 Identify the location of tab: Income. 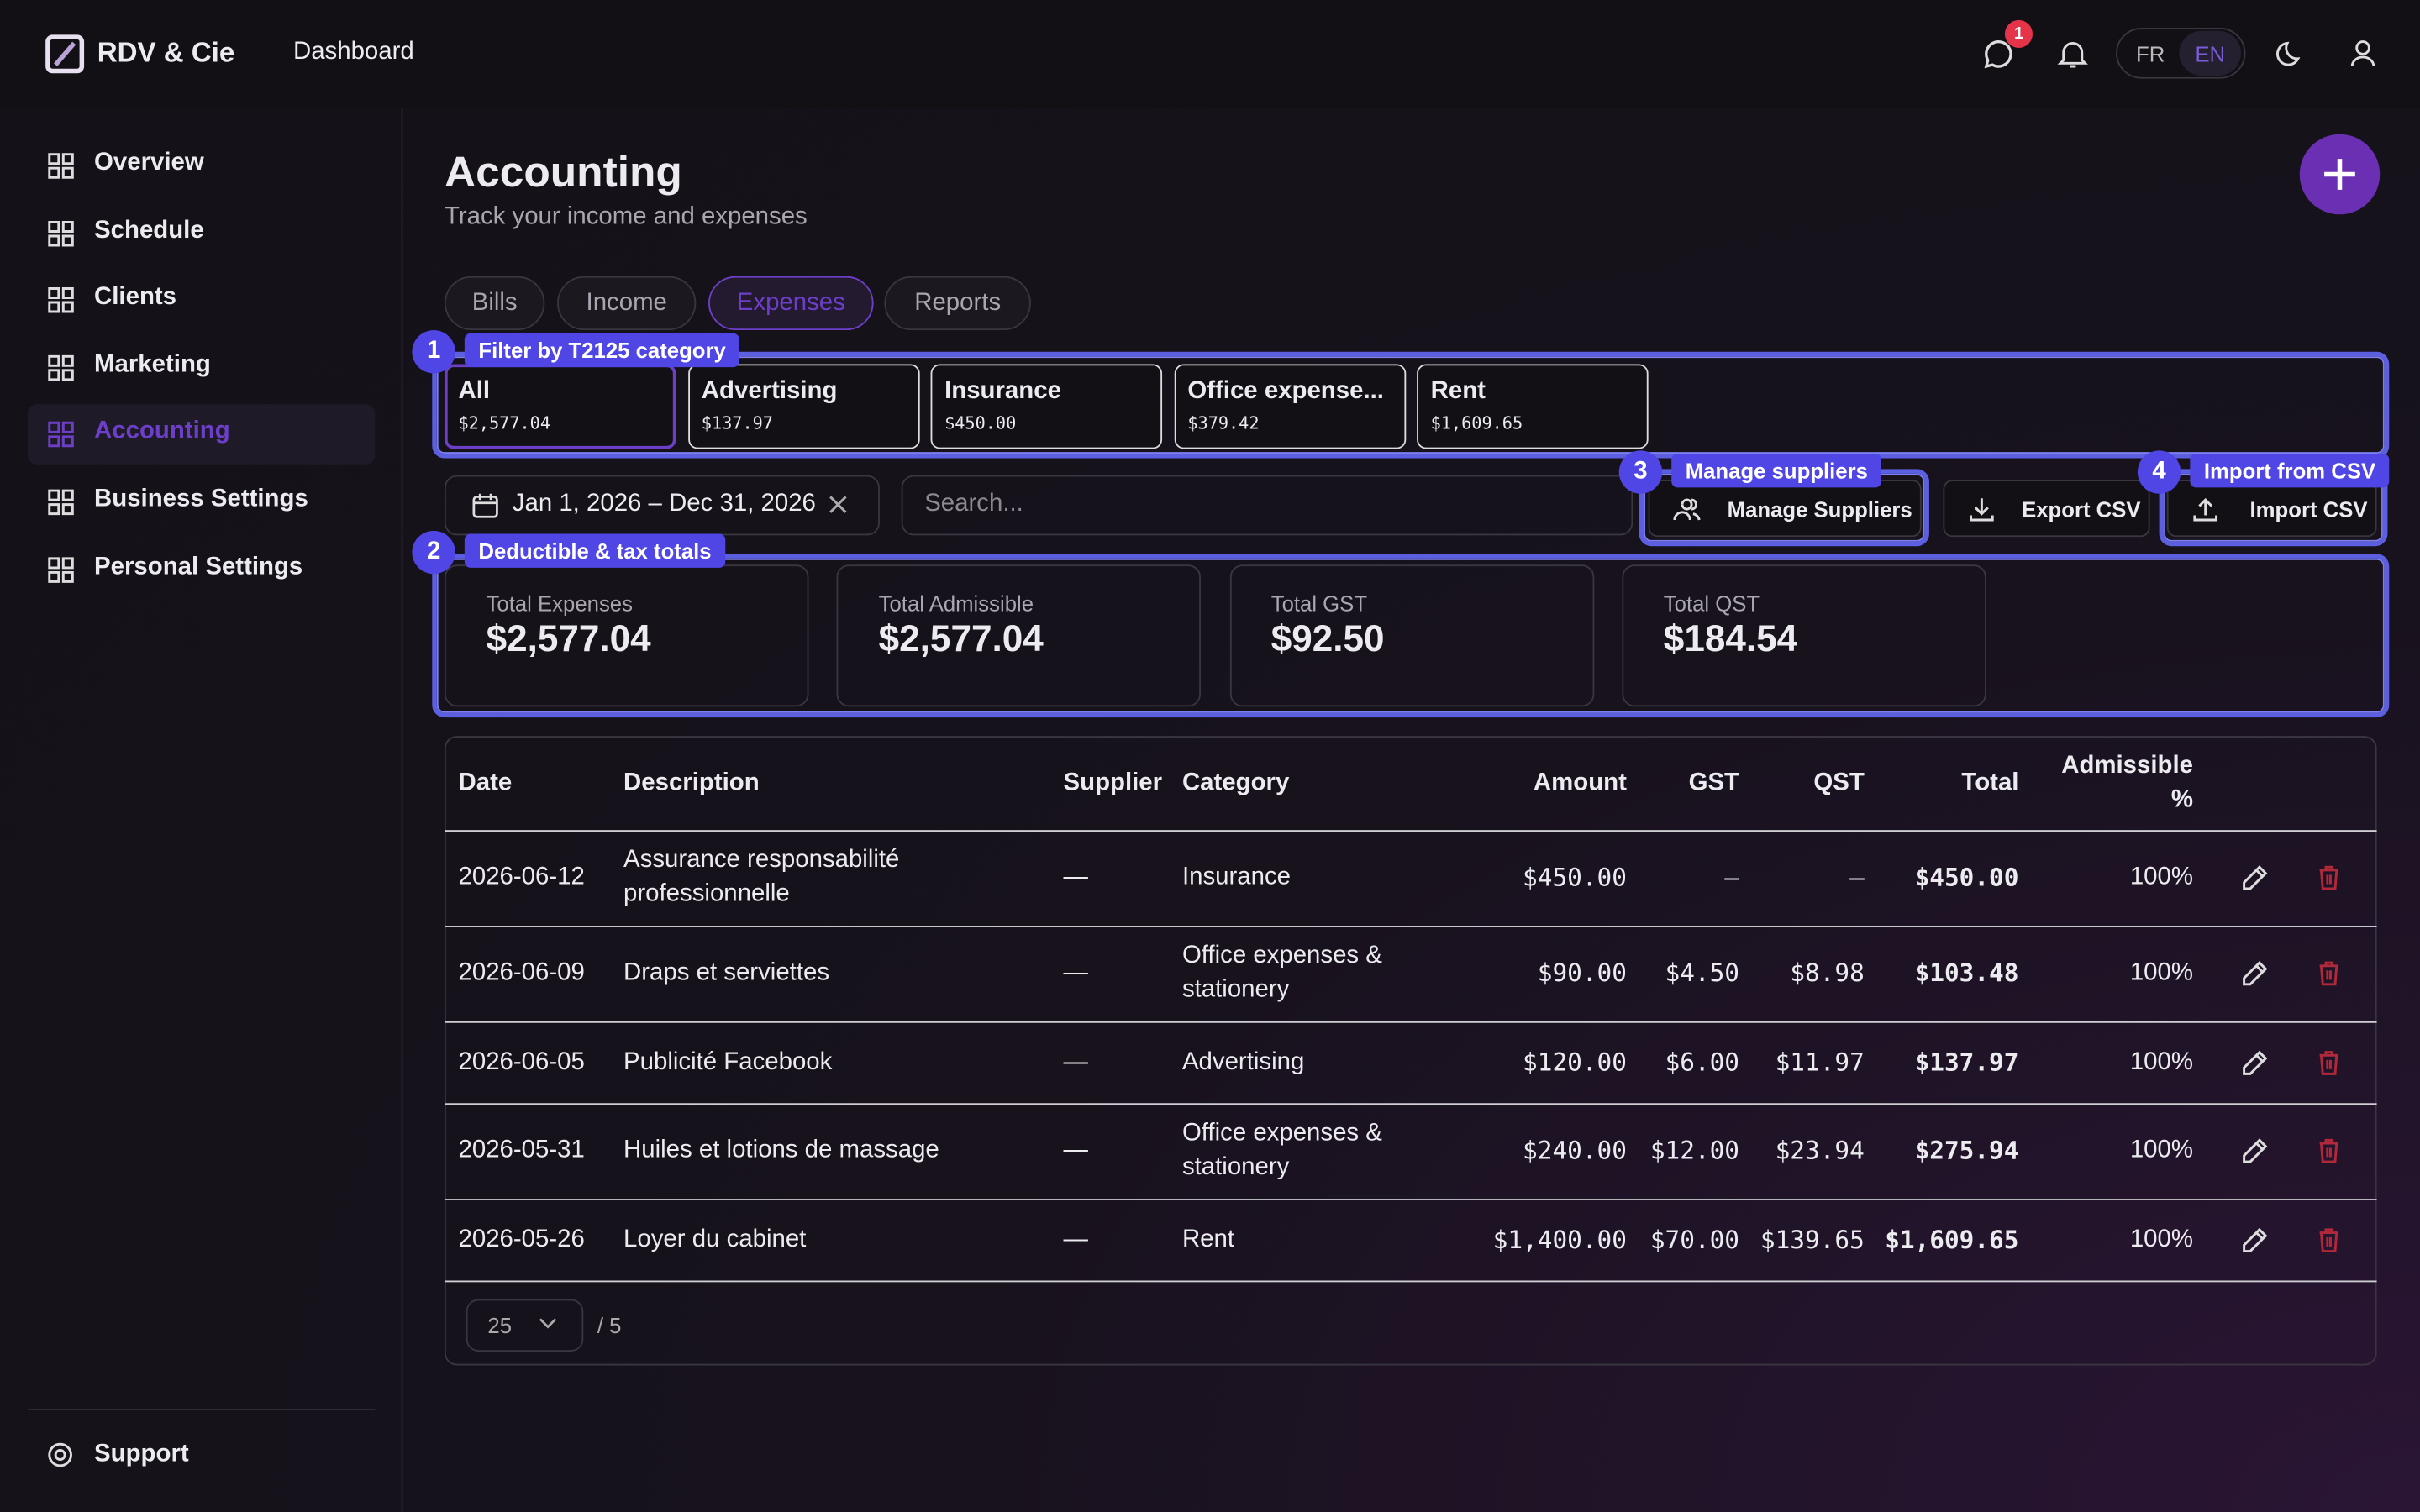
(627, 303).